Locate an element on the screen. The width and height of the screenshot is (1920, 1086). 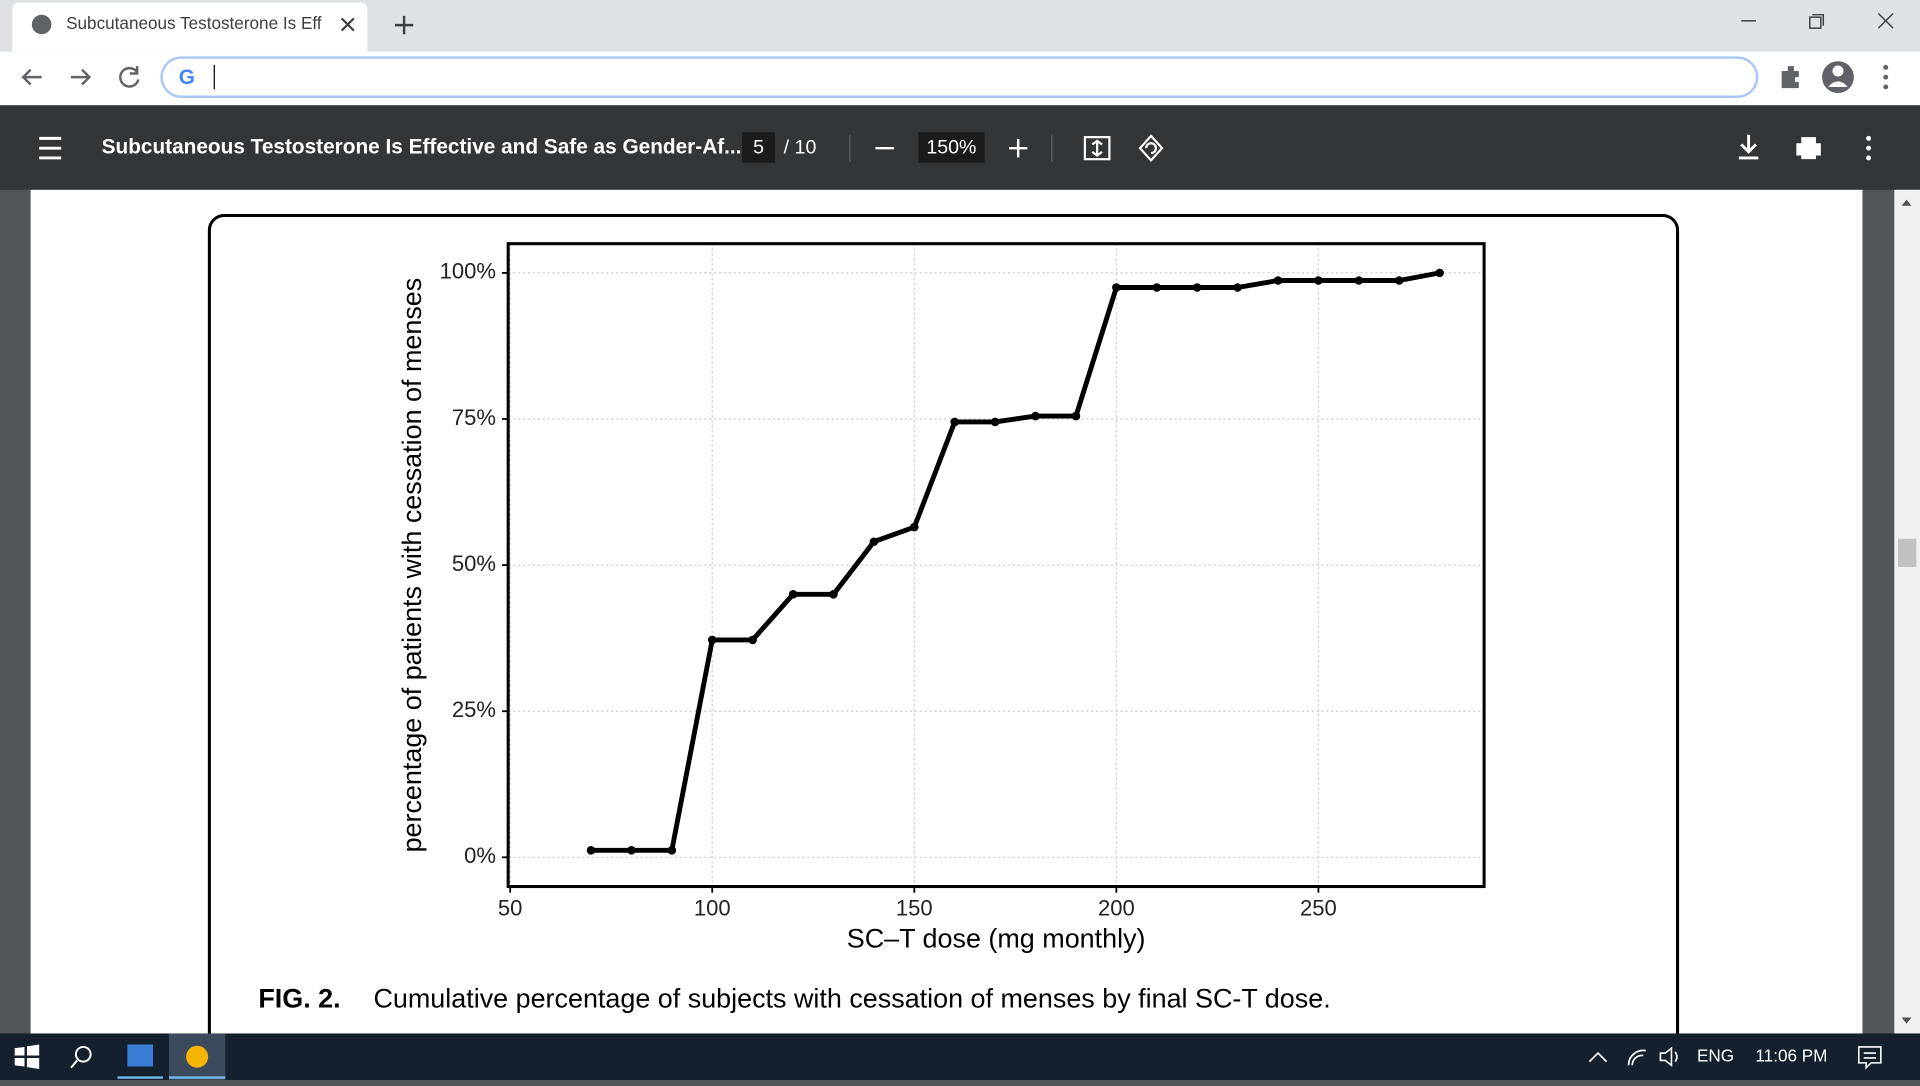
zoom-input is located at coordinates (951, 147).